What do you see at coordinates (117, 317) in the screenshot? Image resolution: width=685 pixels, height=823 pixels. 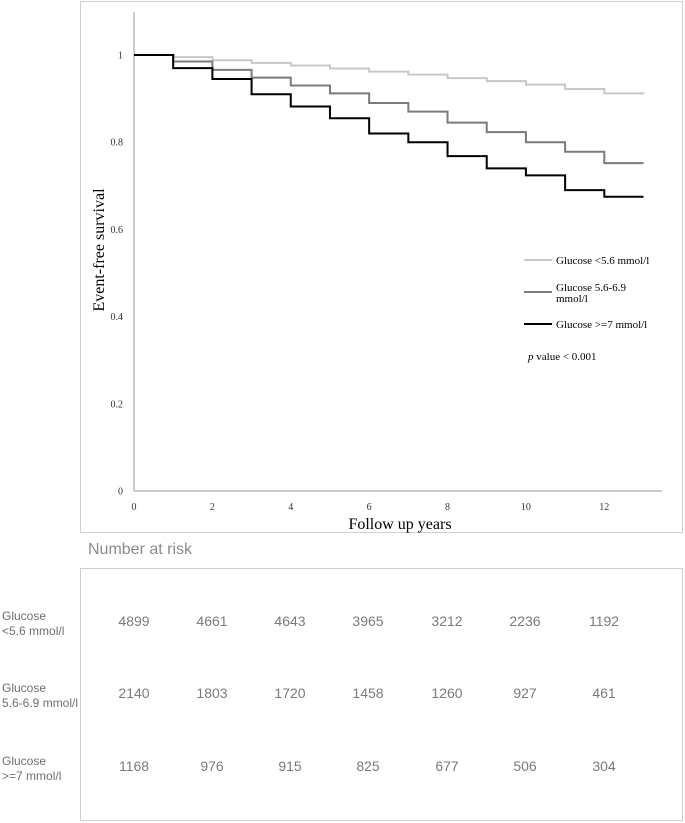 I see `y-tick-label: 0.4` at bounding box center [117, 317].